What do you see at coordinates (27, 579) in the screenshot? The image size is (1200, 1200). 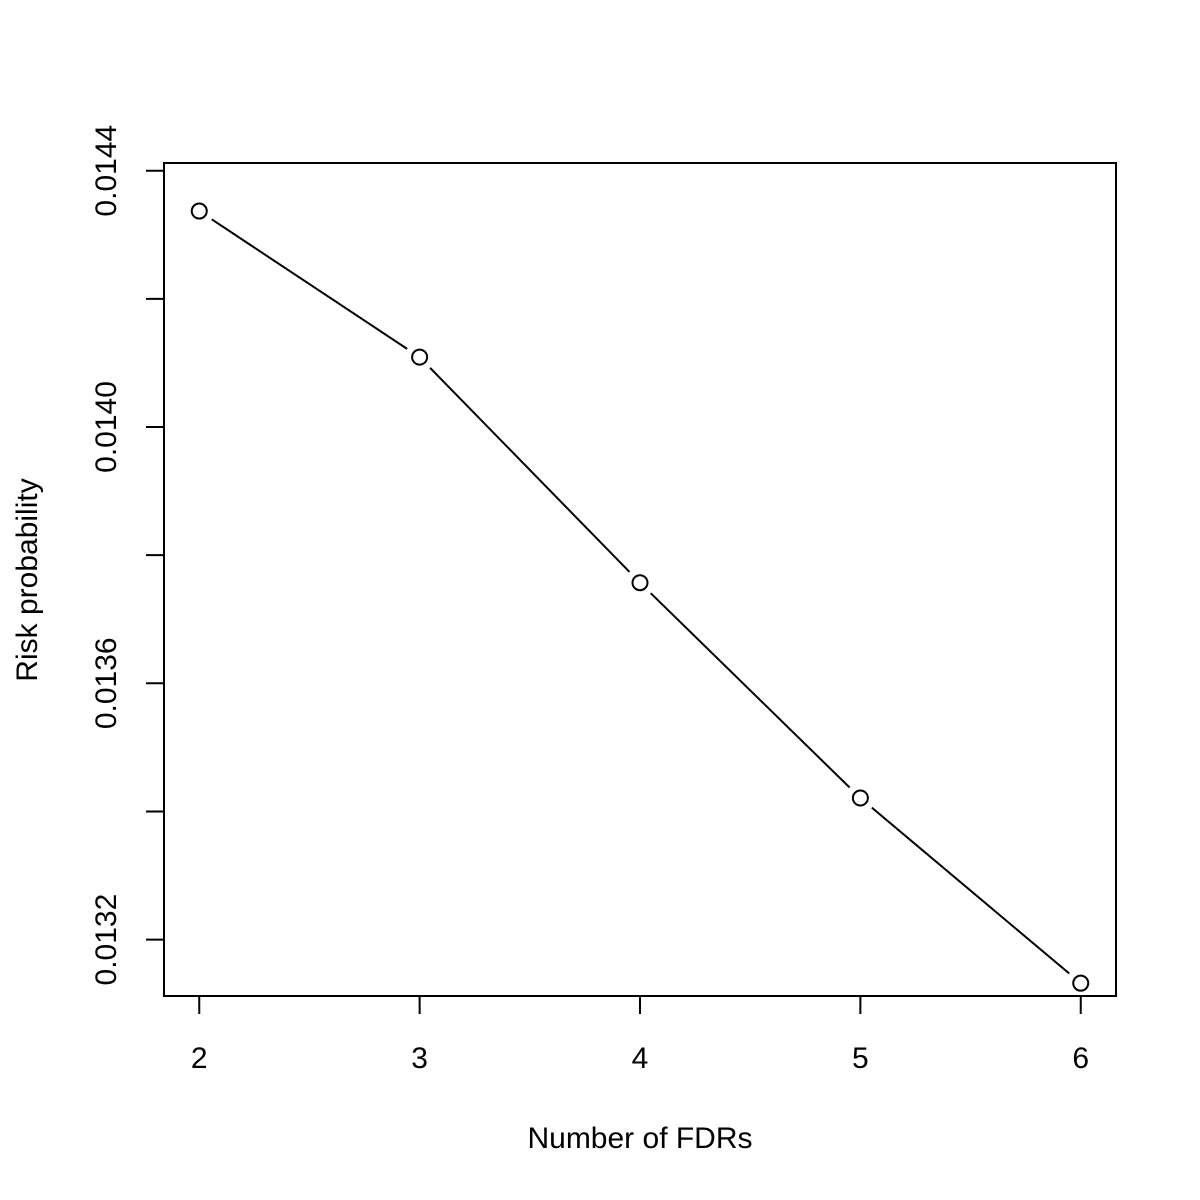 I see `y-axis-label: Risk probability` at bounding box center [27, 579].